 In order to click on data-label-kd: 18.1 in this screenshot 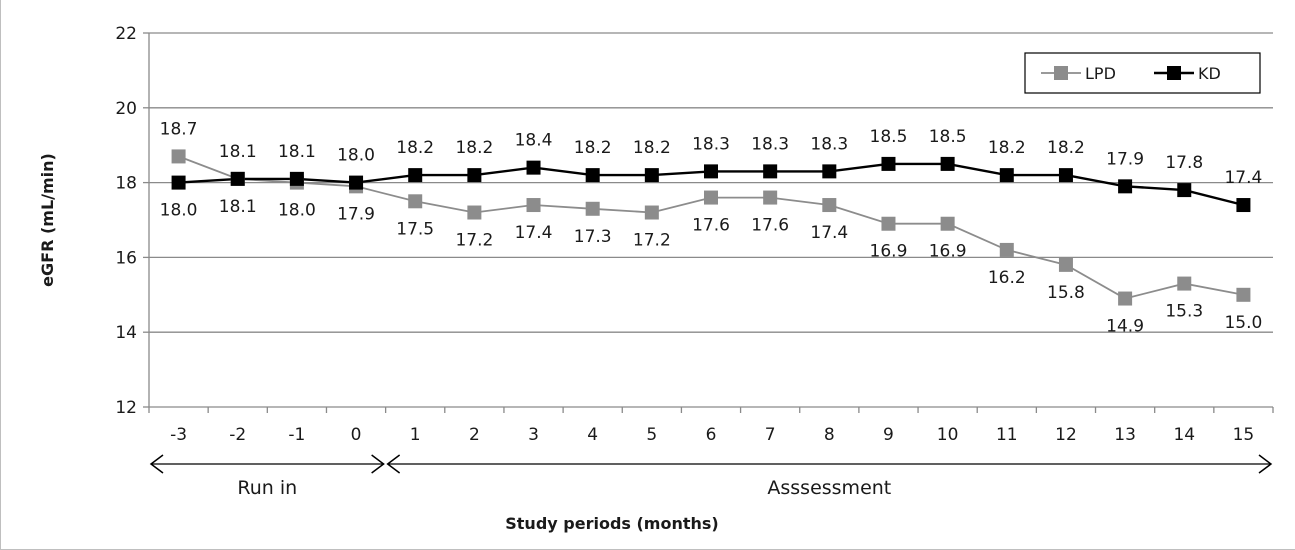, I will do `click(297, 152)`.